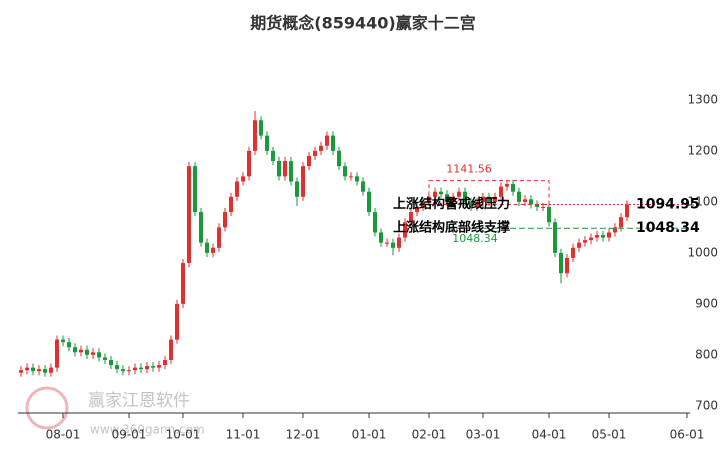 The image size is (726, 454). What do you see at coordinates (483, 435) in the screenshot?
I see `x-tick-label: 03-01` at bounding box center [483, 435].